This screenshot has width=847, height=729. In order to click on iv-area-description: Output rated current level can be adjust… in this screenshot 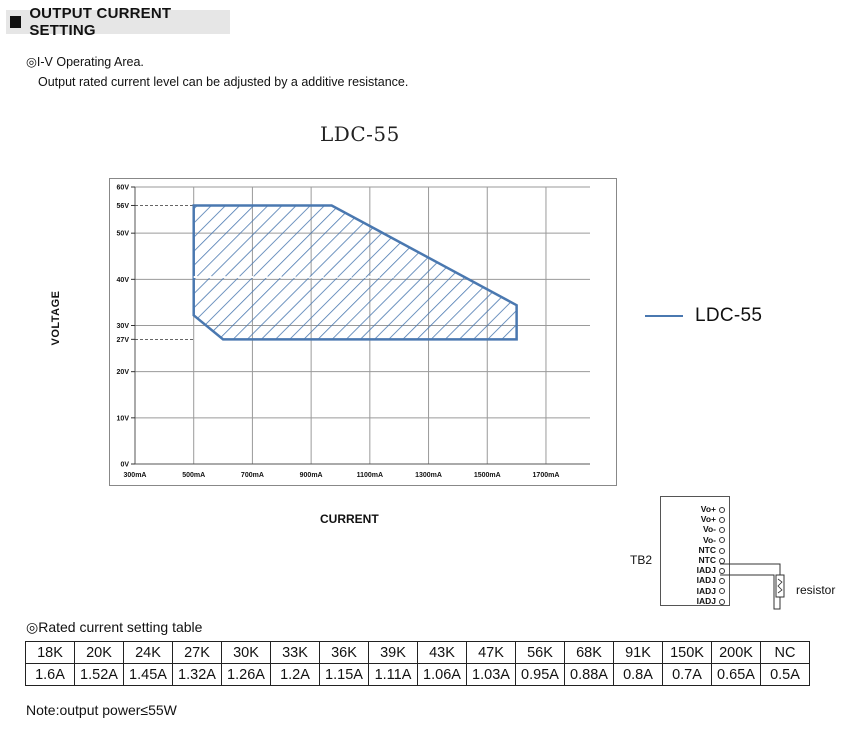, I will do `click(223, 82)`.